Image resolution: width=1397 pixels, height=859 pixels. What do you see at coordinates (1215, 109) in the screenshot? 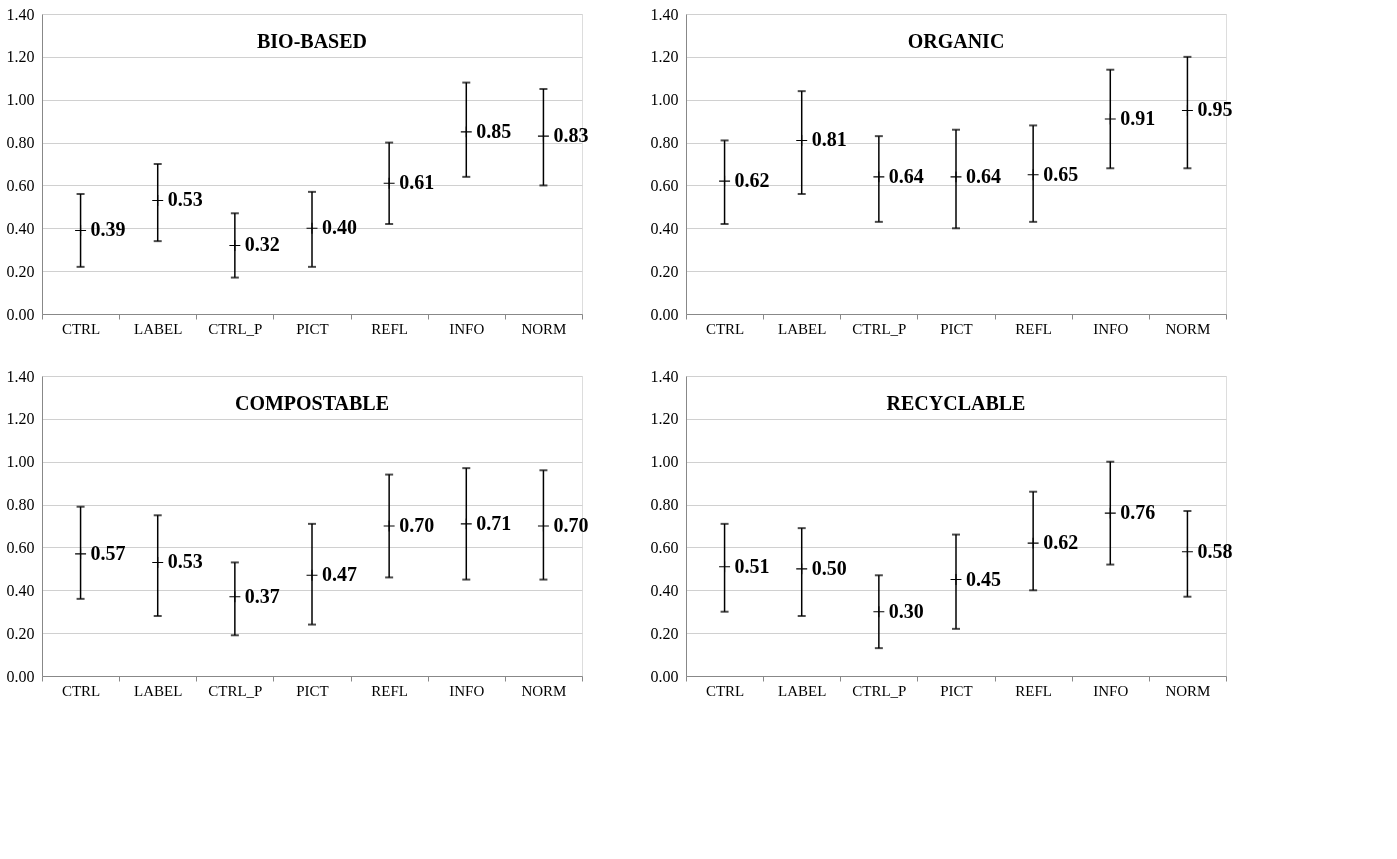
I see `data-label: 0.95` at bounding box center [1215, 109].